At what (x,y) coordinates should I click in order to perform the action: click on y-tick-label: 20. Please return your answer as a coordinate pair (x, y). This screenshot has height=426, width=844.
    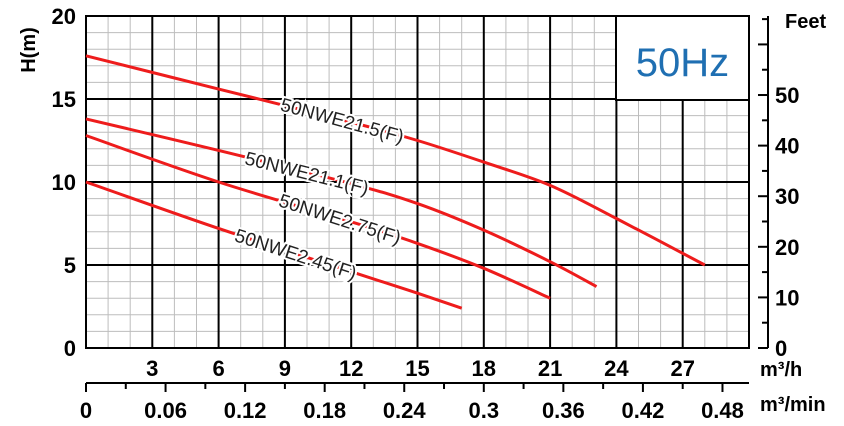
    Looking at the image, I should click on (64, 16).